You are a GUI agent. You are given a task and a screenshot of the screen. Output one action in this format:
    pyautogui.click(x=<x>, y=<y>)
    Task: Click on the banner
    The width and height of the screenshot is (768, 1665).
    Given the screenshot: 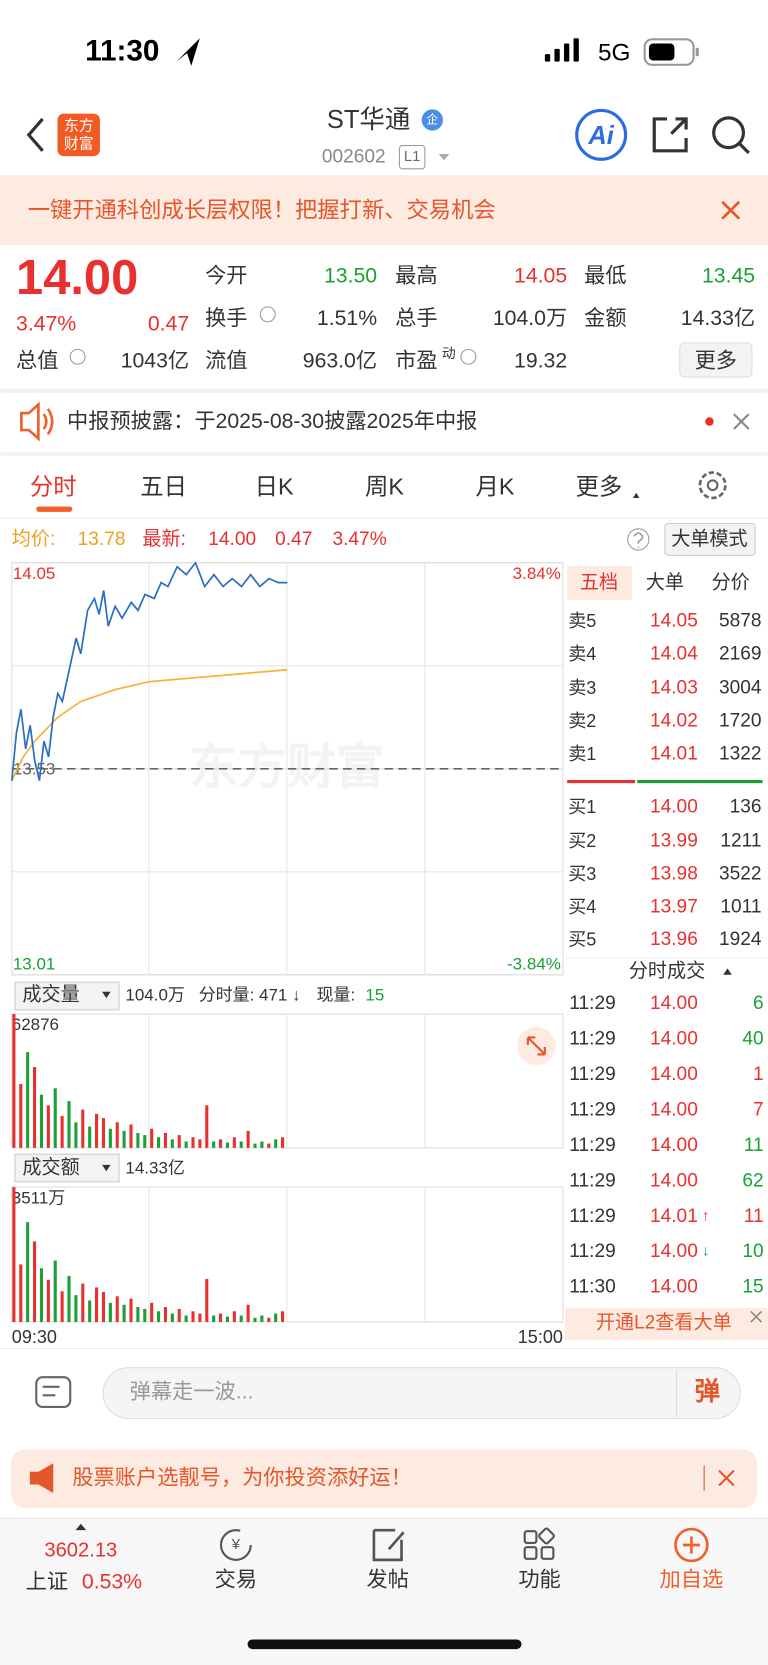 What is the action you would take?
    pyautogui.click(x=384, y=210)
    